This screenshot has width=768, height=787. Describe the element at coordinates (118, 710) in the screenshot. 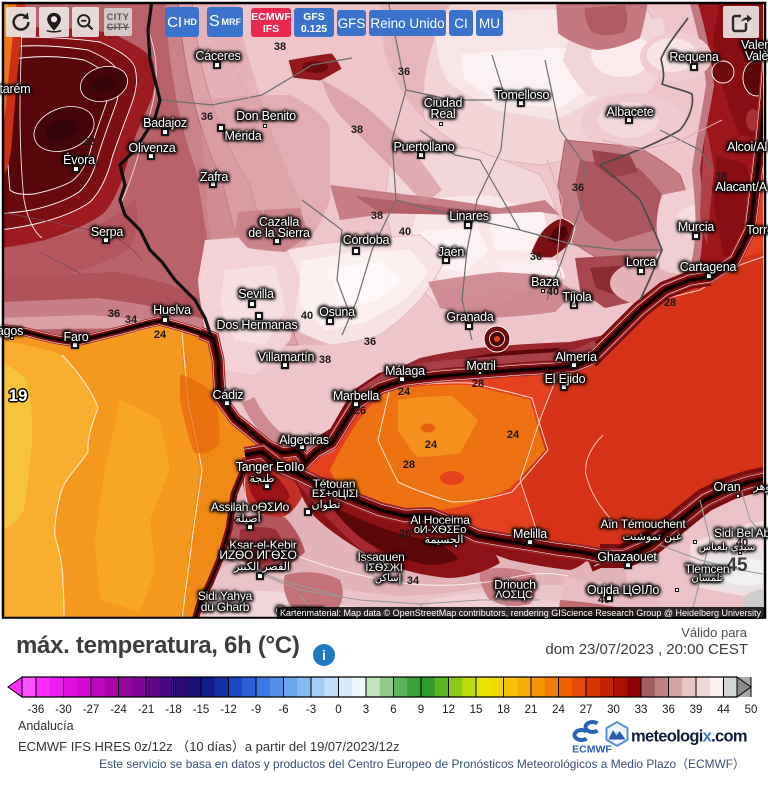

I see `svg-text: -24` at that location.